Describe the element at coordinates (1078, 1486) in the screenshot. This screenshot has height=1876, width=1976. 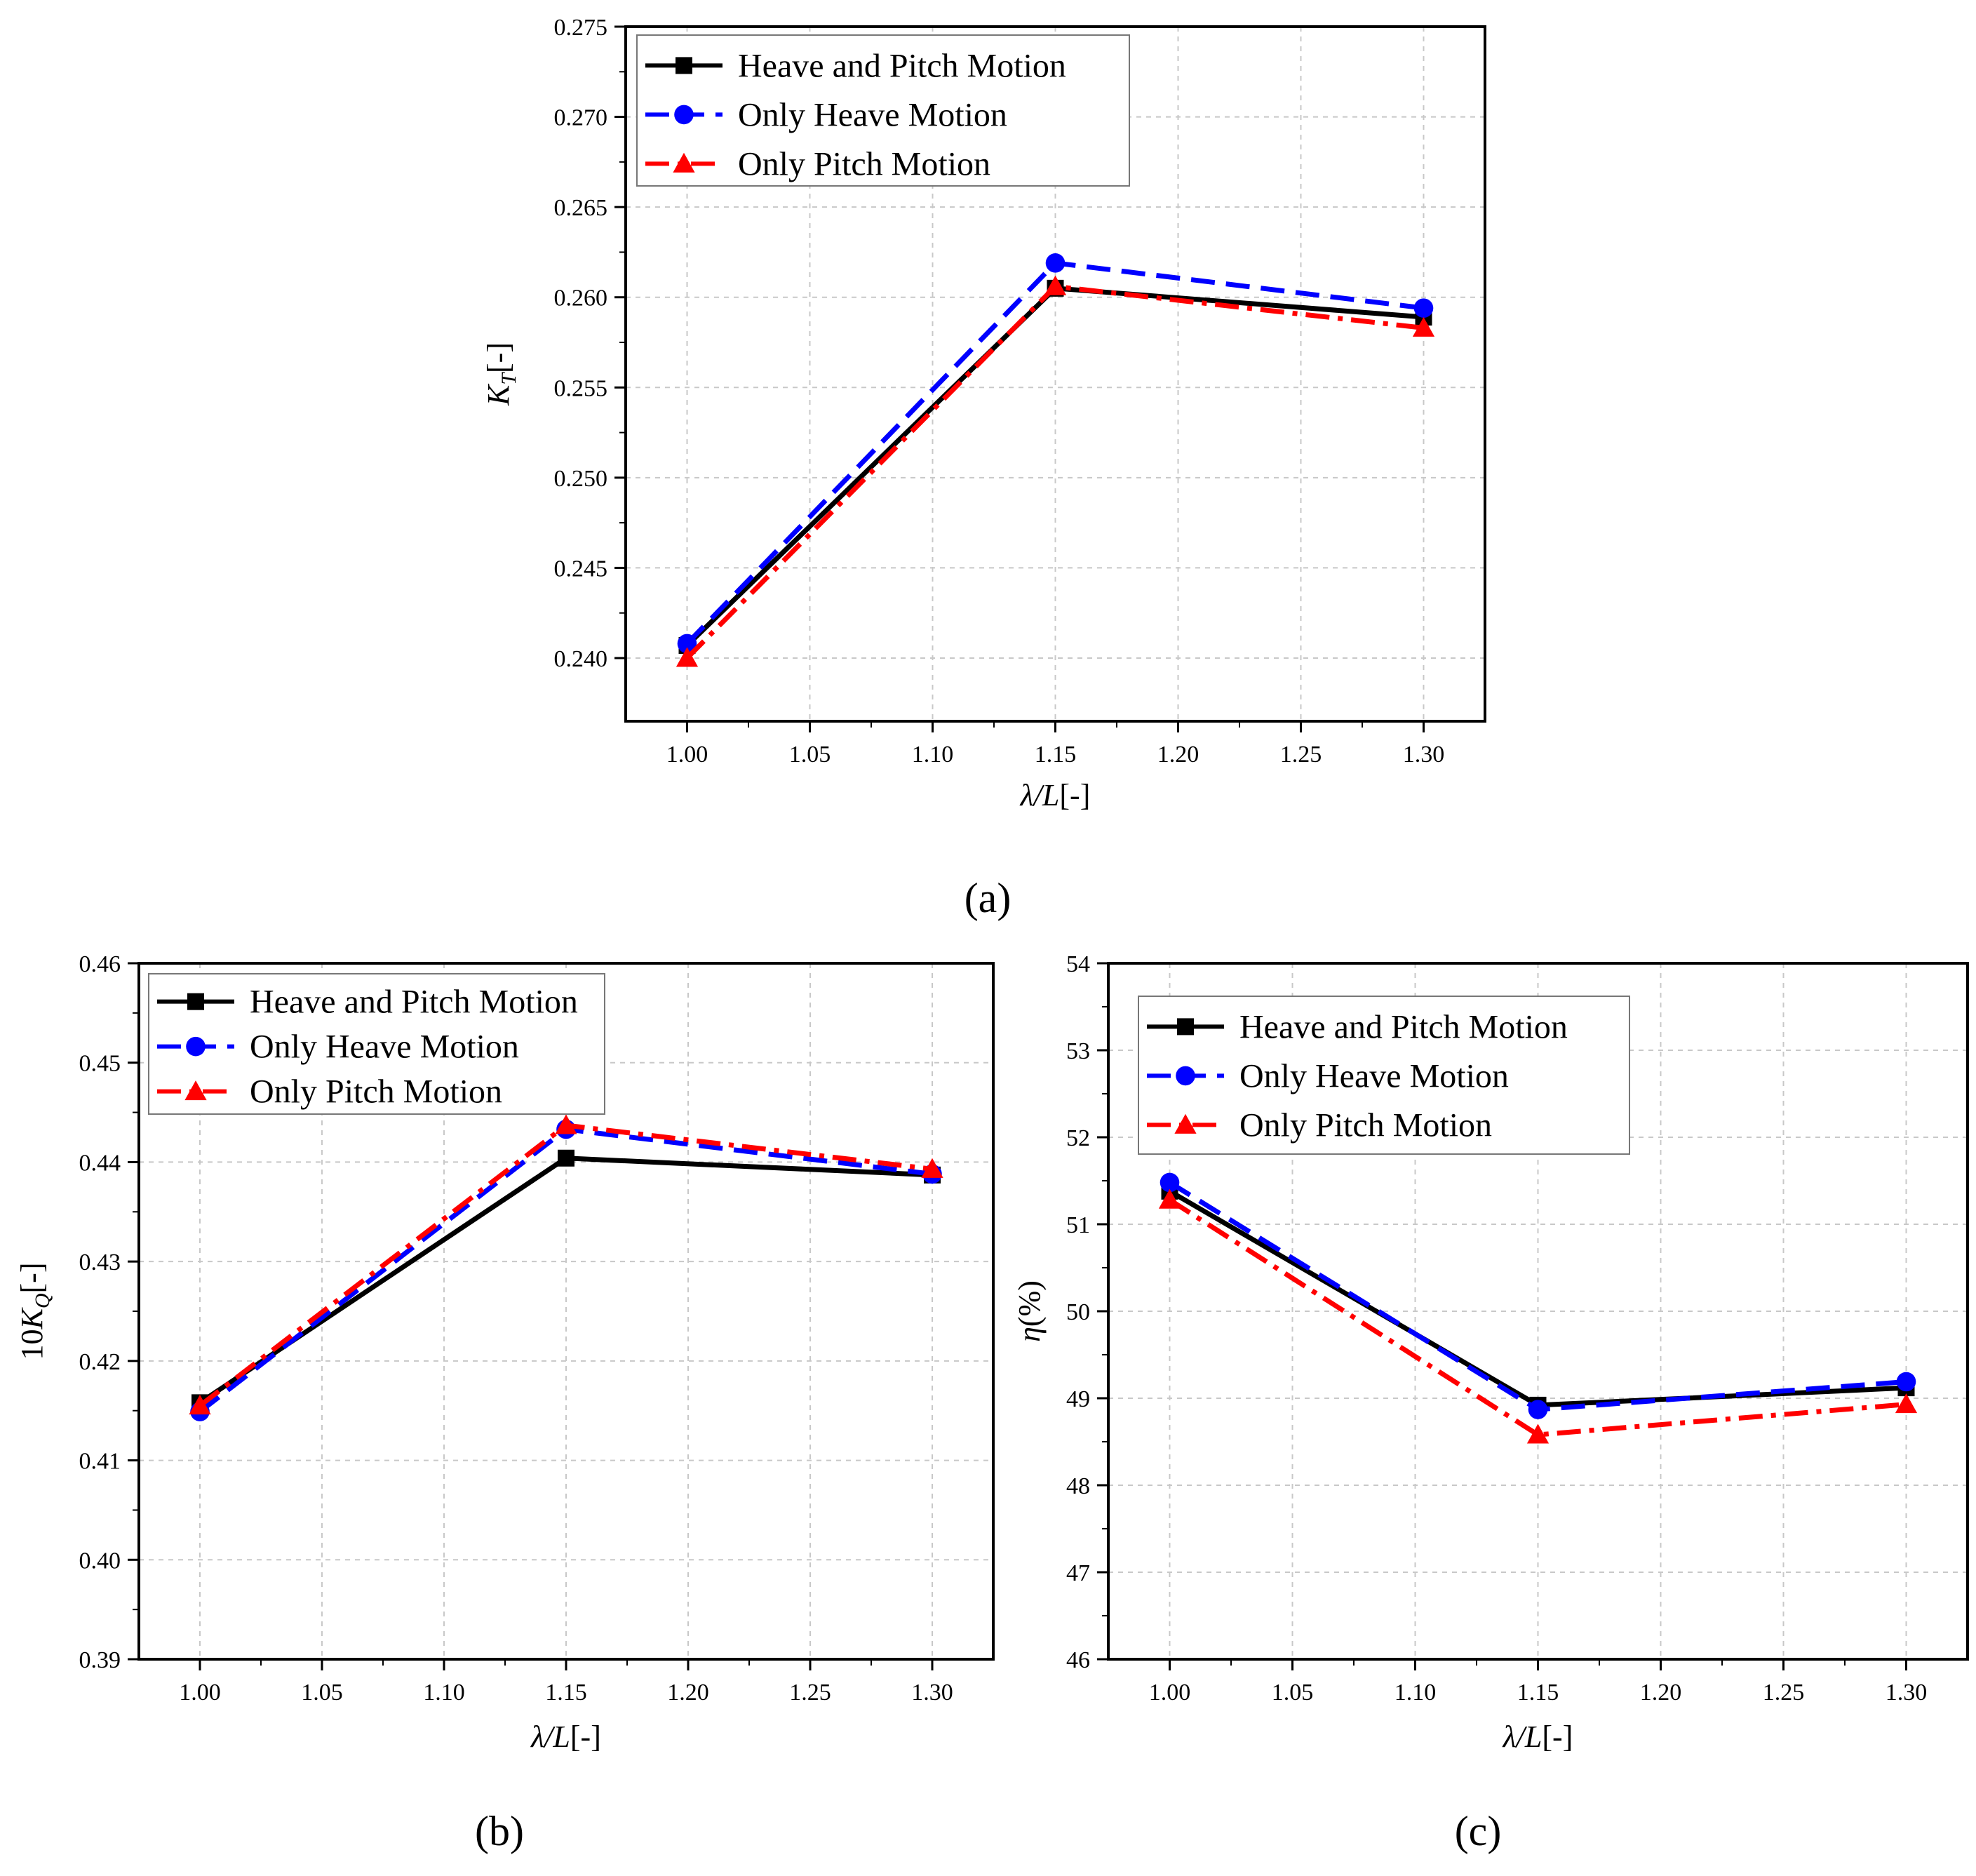
I see `y-tick-label: 48` at that location.